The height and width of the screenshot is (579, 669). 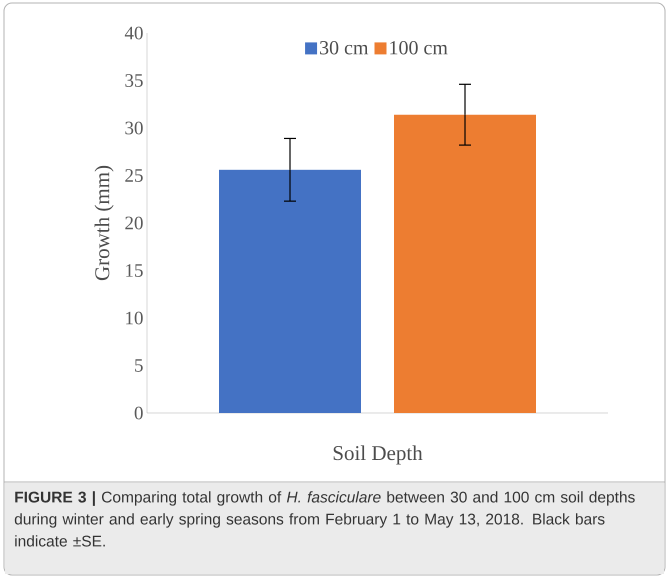 What do you see at coordinates (134, 223) in the screenshot?
I see `y-tick-label: 20` at bounding box center [134, 223].